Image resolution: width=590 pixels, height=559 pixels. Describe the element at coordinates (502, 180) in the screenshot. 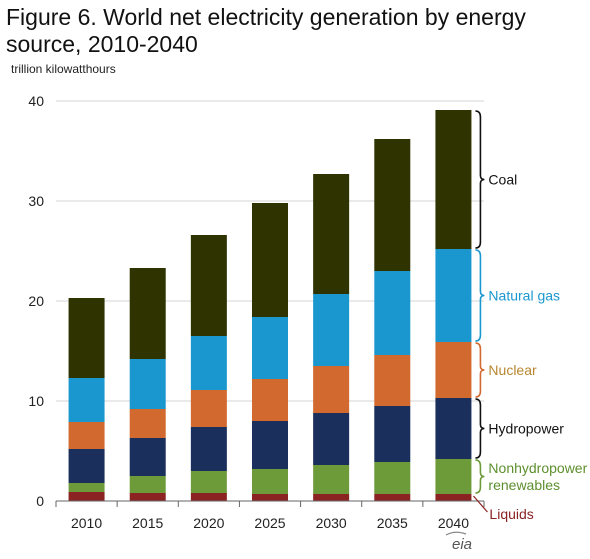

I see `legend-label: Coal` at that location.